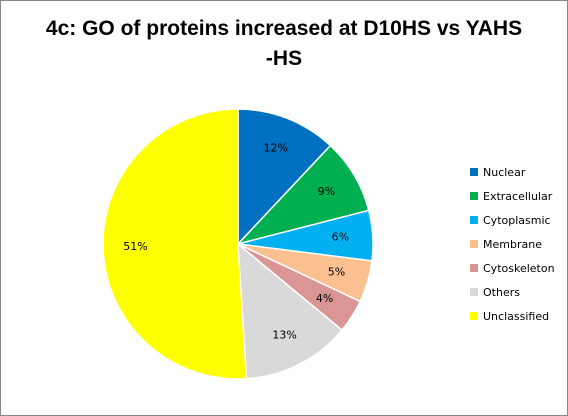 This screenshot has width=568, height=416. Describe the element at coordinates (276, 148) in the screenshot. I see `data-label-nuclear: 12%` at that location.